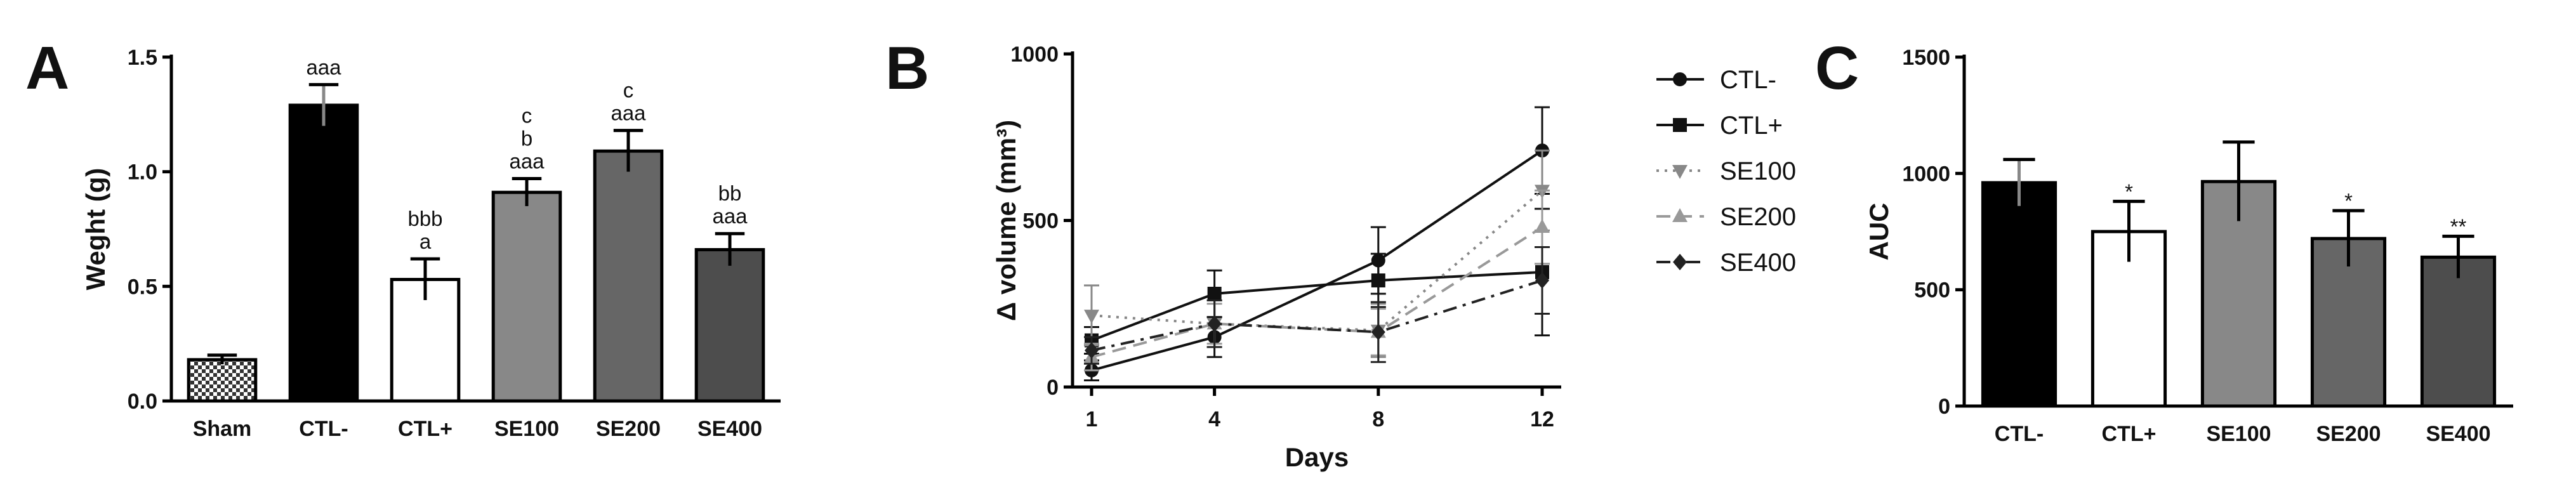 The width and height of the screenshot is (2576, 486). What do you see at coordinates (142, 173) in the screenshot?
I see `y-tick-label: 1.0` at bounding box center [142, 173].